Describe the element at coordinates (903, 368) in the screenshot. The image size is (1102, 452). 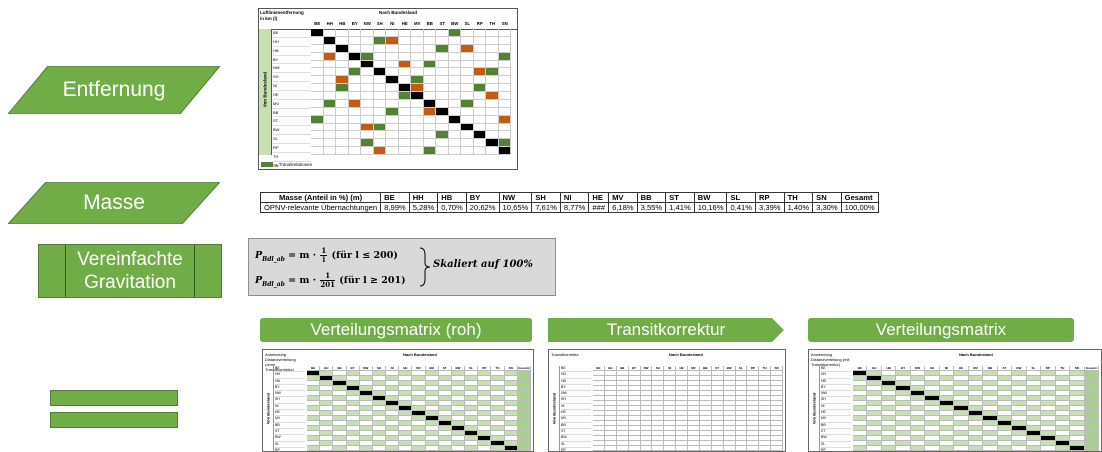
I see `thumb-cell: BY` at that location.